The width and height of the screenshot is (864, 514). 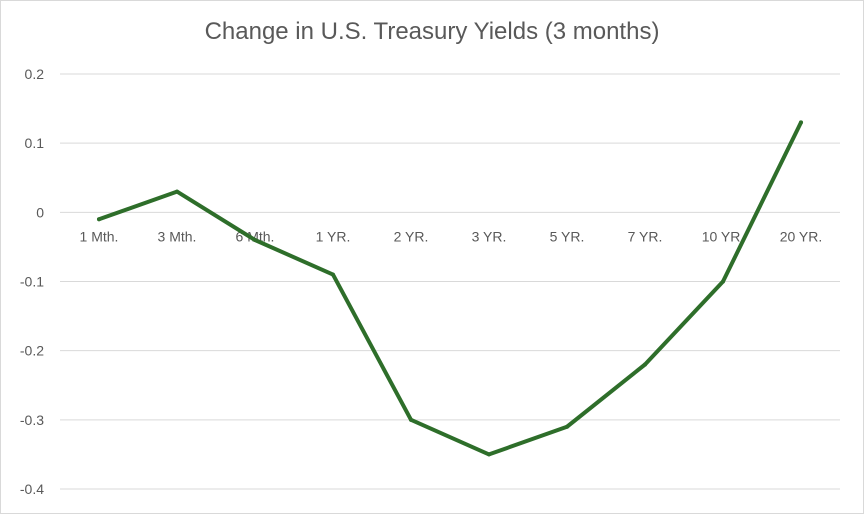 I want to click on y-axis-ticks: 0.2 0.1 0 -0.1 -0.2 -0.3 -0.4, so click(x=32, y=281).